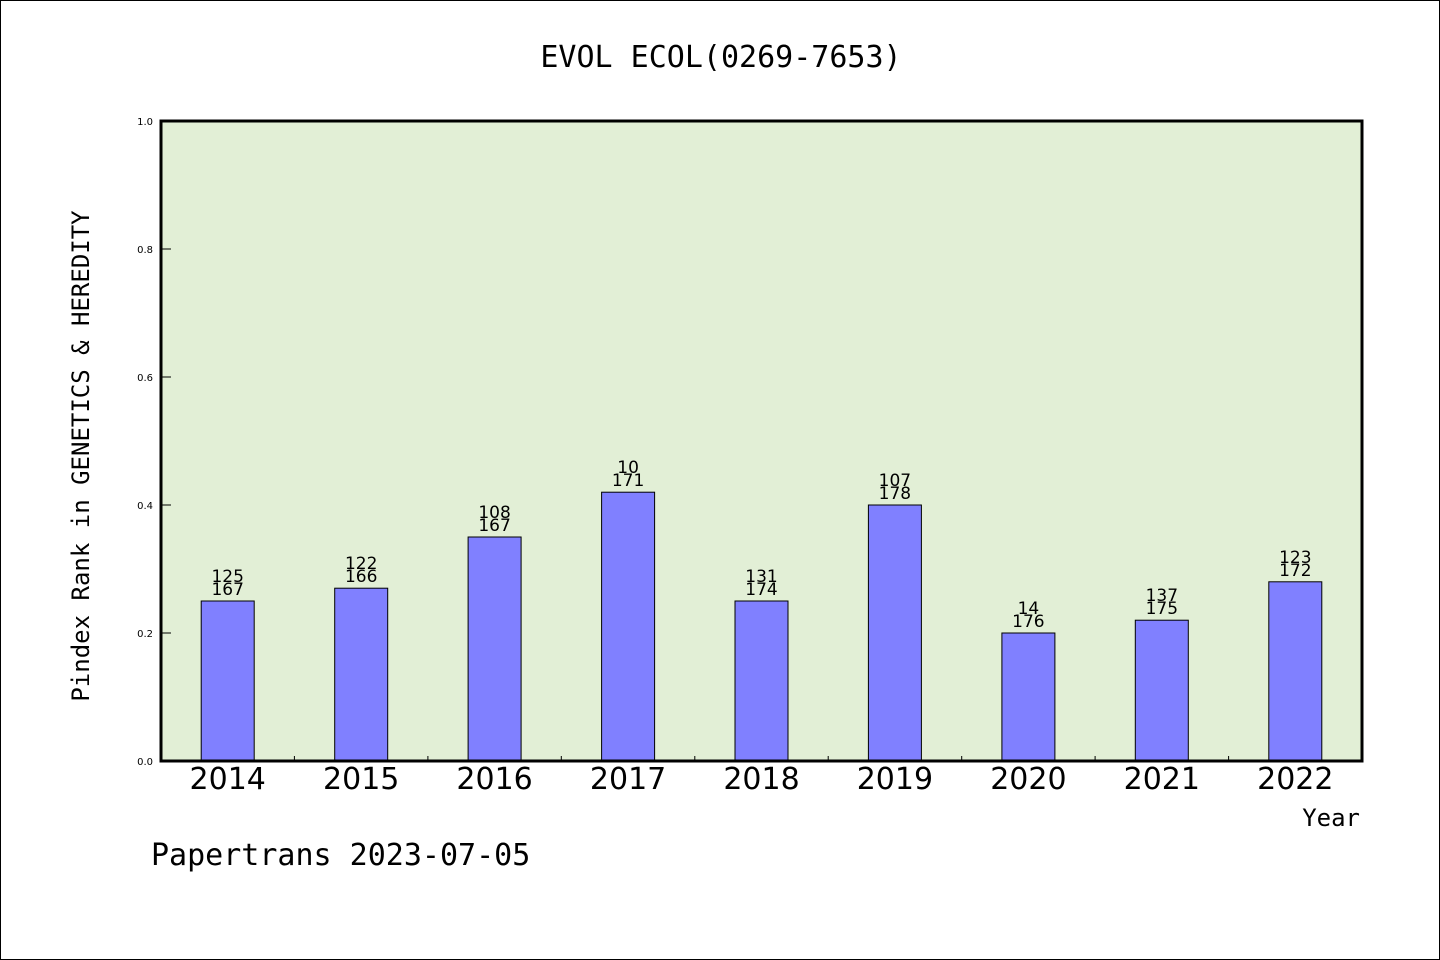 The width and height of the screenshot is (1440, 960). Describe the element at coordinates (1028, 779) in the screenshot. I see `x-tick-label-2020: 2020` at that location.